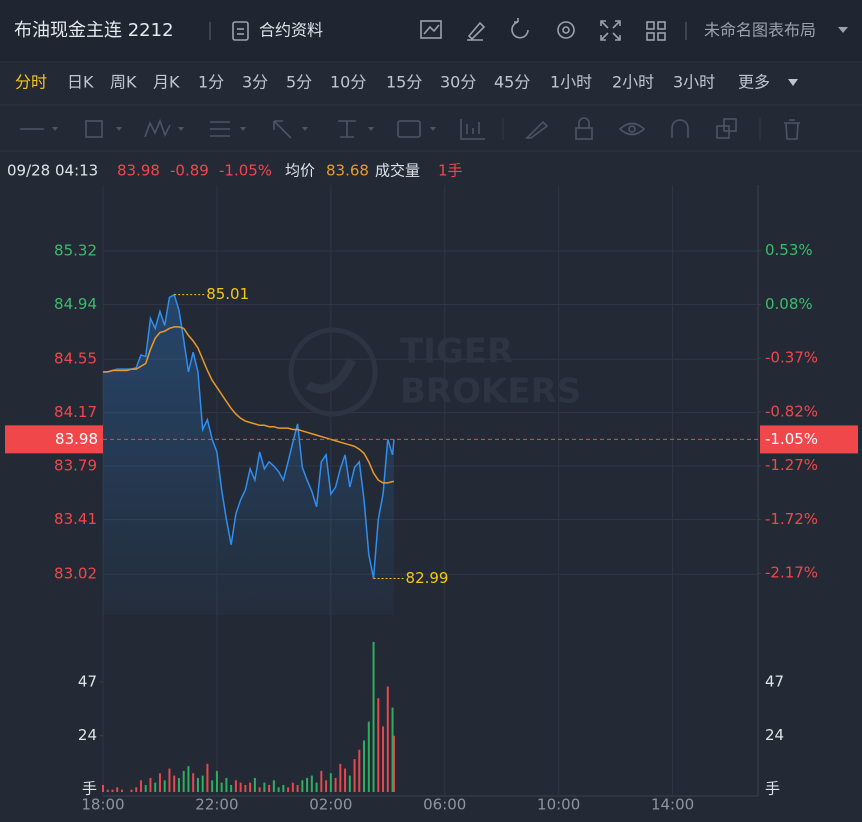 This screenshot has width=862, height=822. Describe the element at coordinates (416, 129) in the screenshot. I see `text-tool` at that location.